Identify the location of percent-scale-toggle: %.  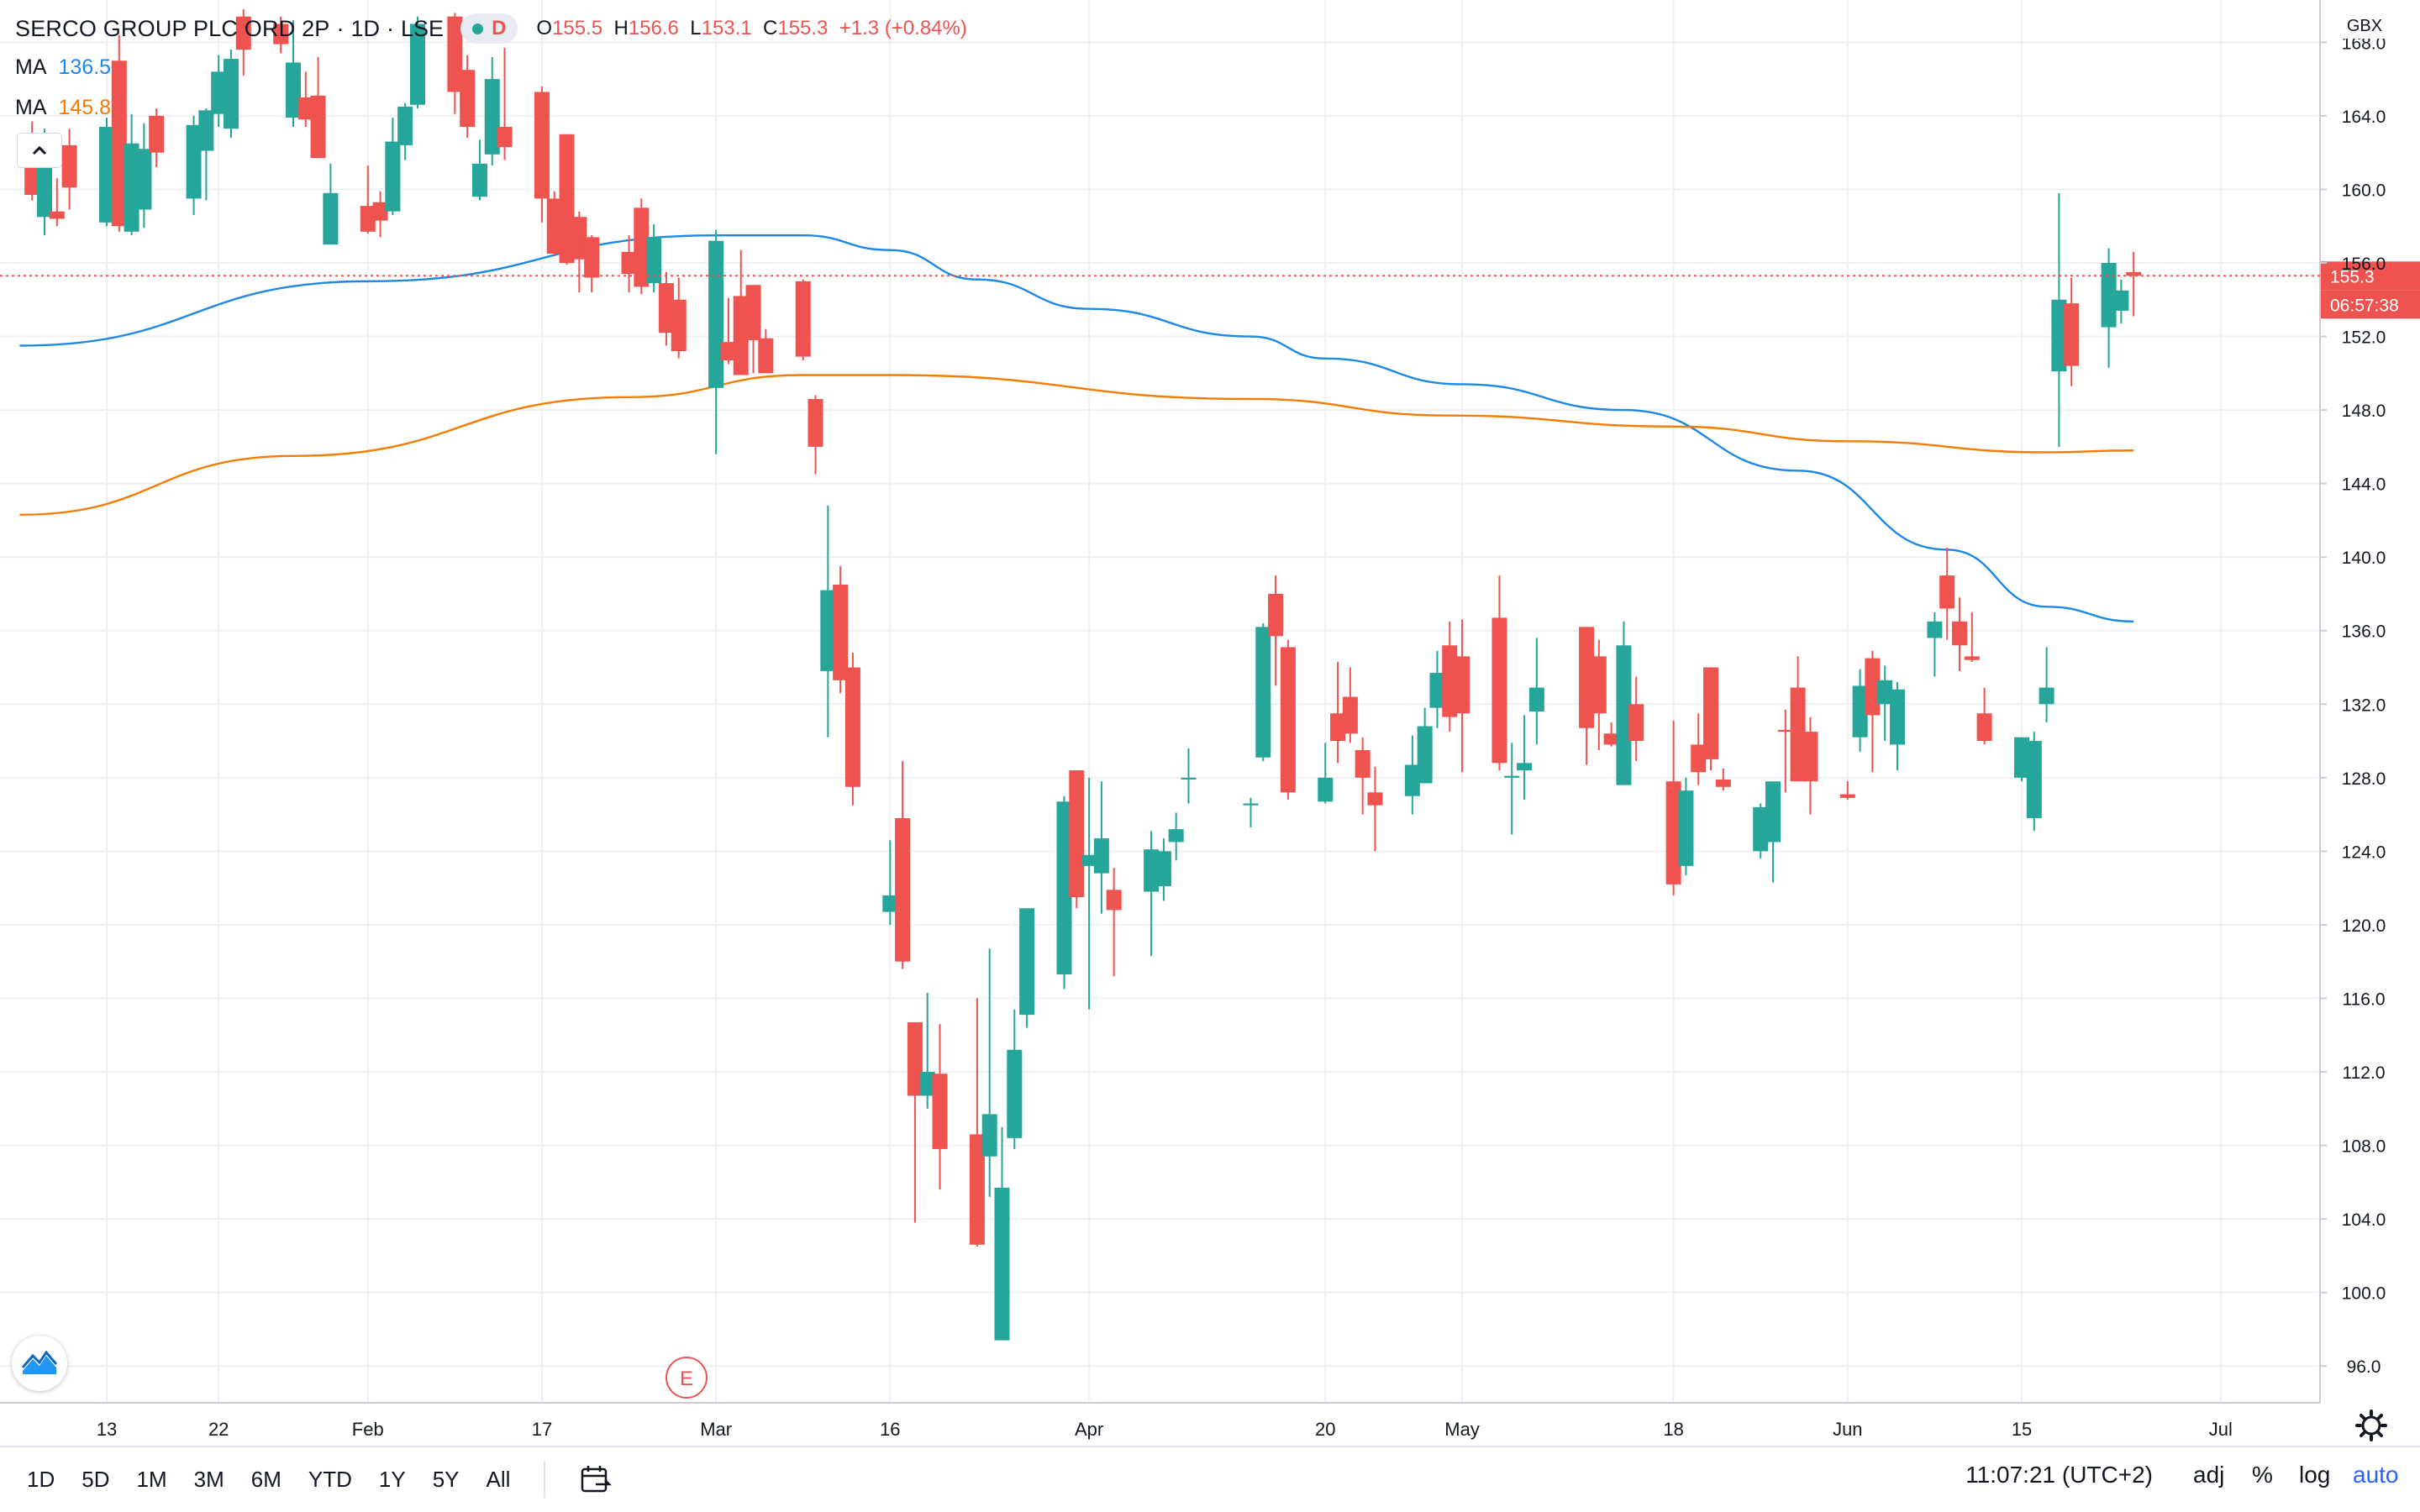
(2263, 1475).